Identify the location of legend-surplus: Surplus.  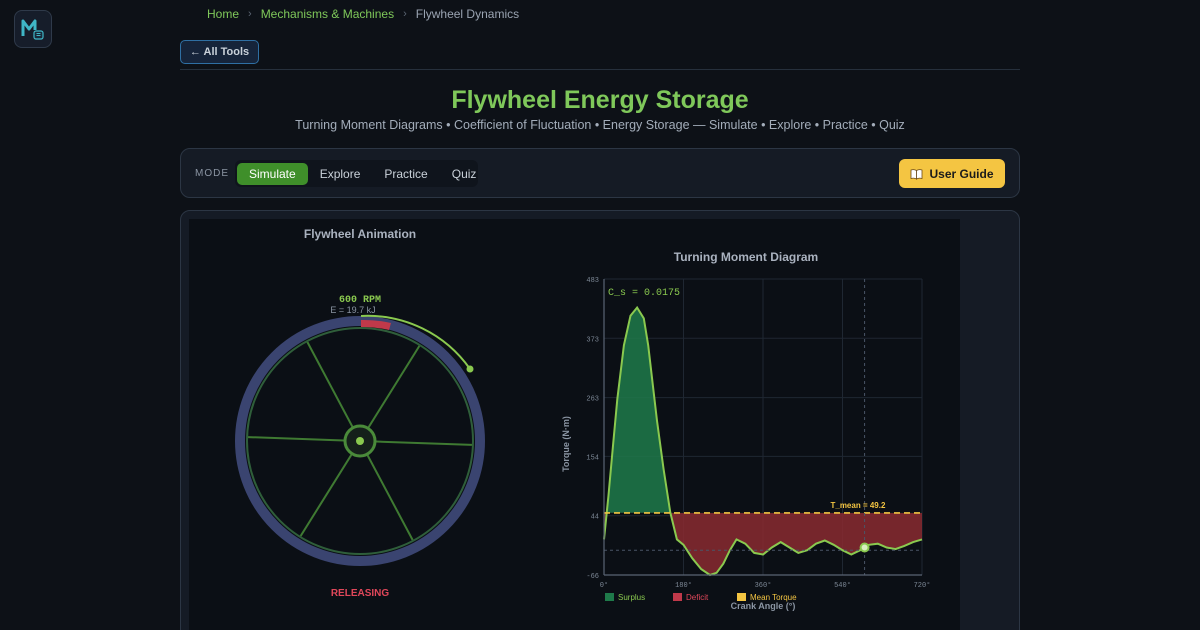
(631, 597).